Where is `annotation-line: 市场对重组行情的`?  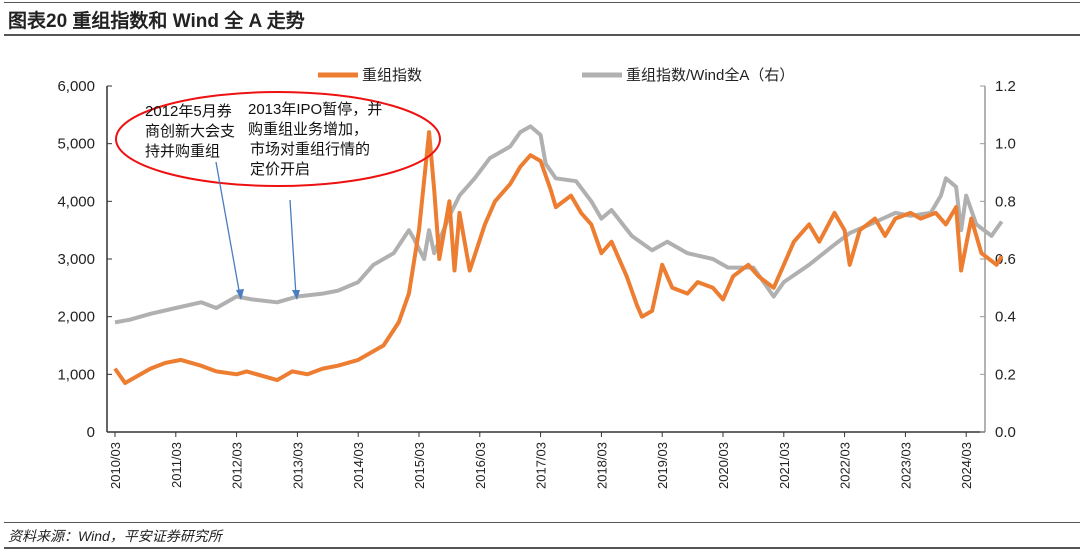
annotation-line: 市场对重组行情的 is located at coordinates (310, 149).